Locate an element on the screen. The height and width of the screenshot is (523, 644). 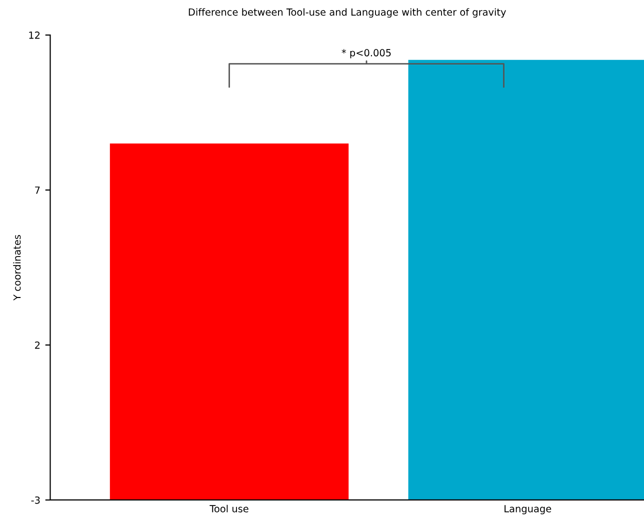
x-tick-label: Tool use is located at coordinates (229, 508).